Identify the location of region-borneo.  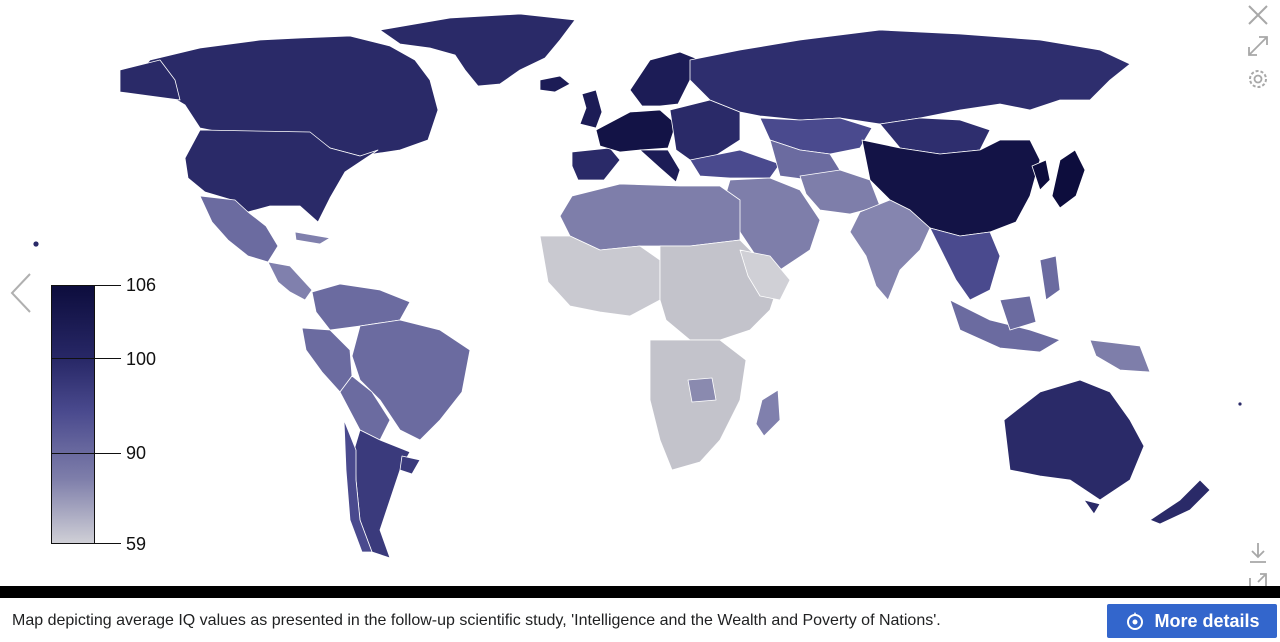
(1018, 313).